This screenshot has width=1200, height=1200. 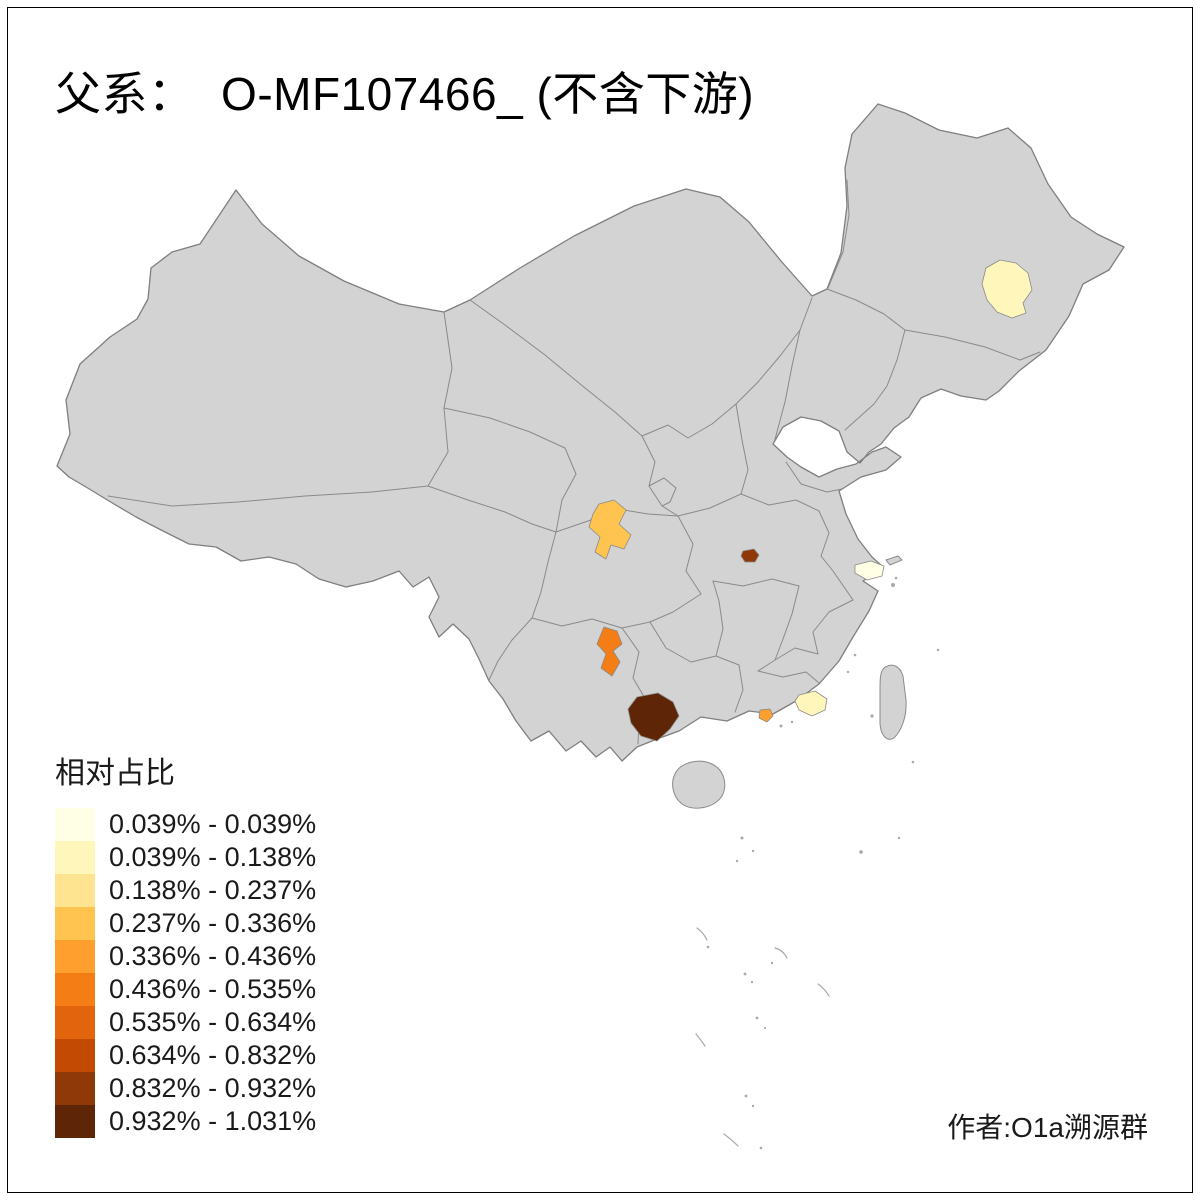 I want to click on coastal-islet, so click(x=894, y=560).